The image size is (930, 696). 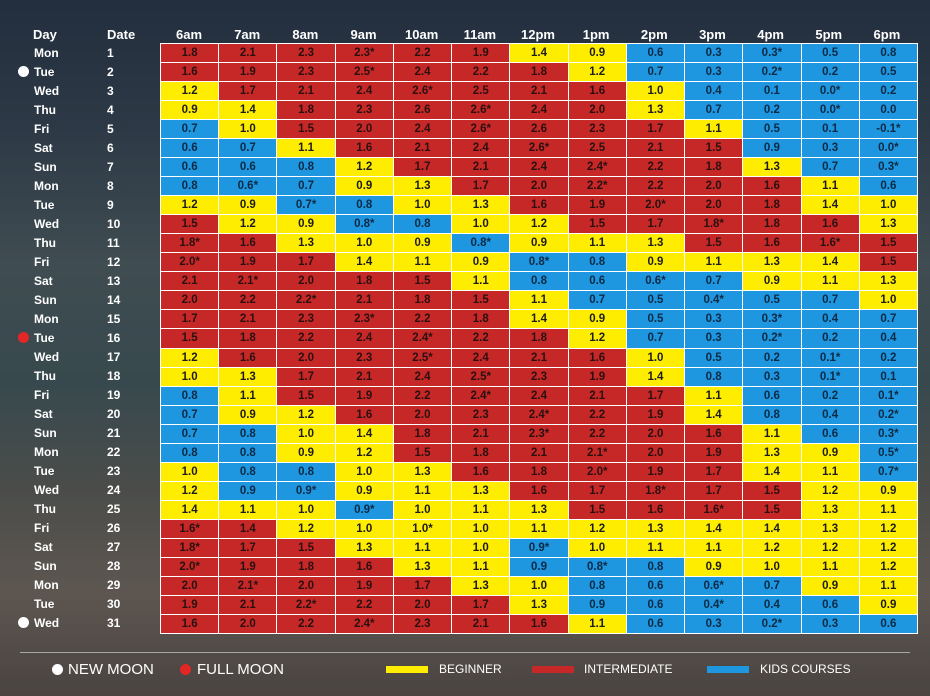 What do you see at coordinates (714, 53) in the screenshot?
I see `tide-cell: 0.3` at bounding box center [714, 53].